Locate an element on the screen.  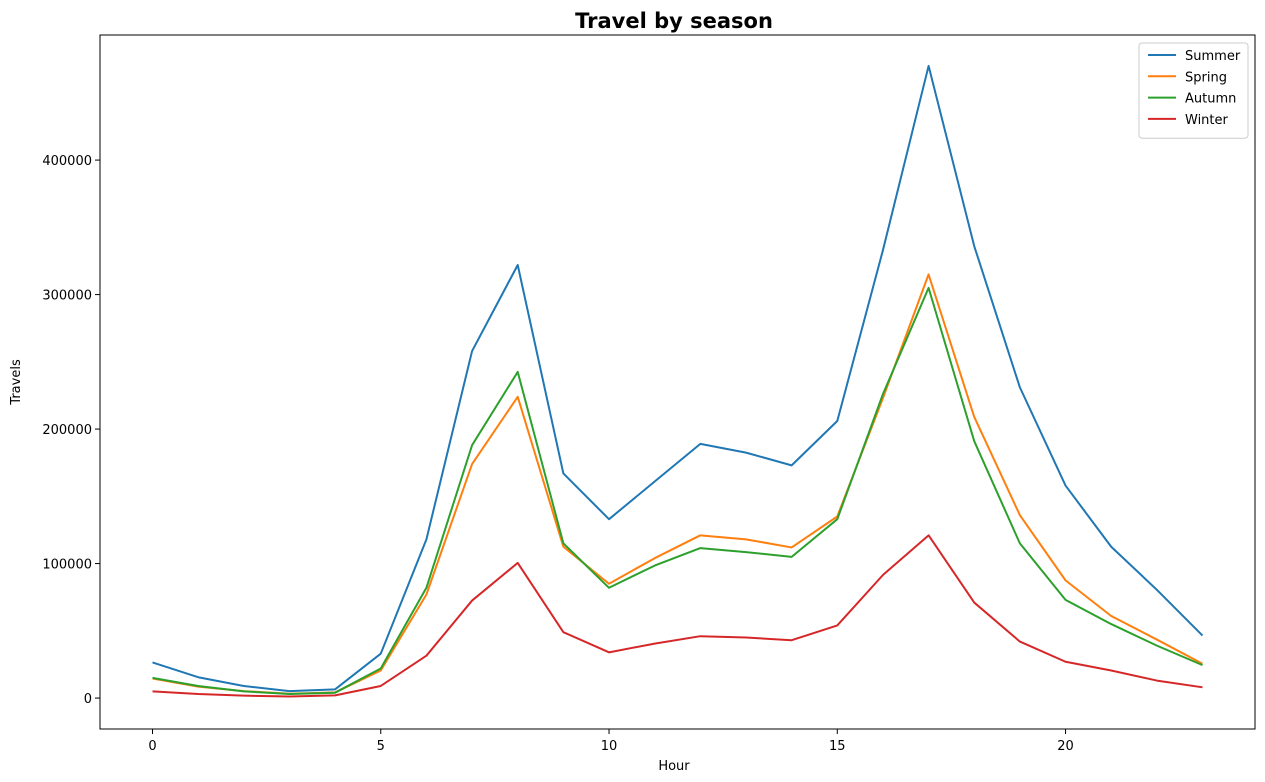
legend: Summer Spring Autumn Winter is located at coordinates (1193, 90).